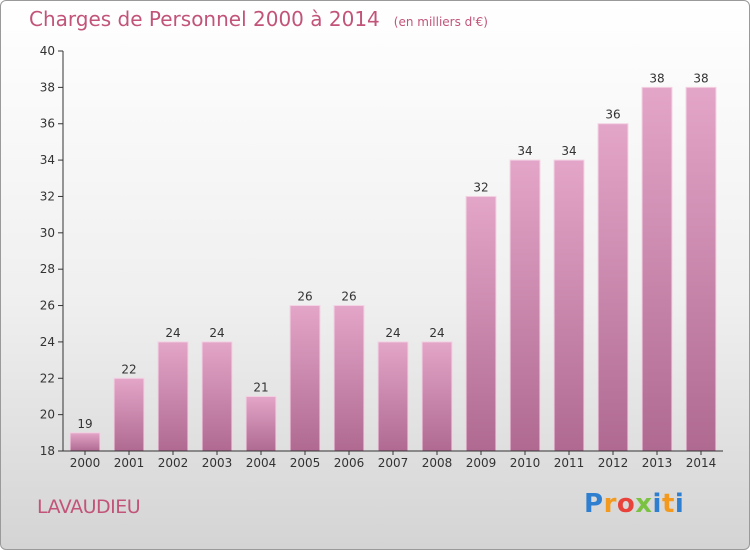 This screenshot has width=750, height=550. What do you see at coordinates (85, 463) in the screenshot?
I see `x-tick-label: 2000` at bounding box center [85, 463].